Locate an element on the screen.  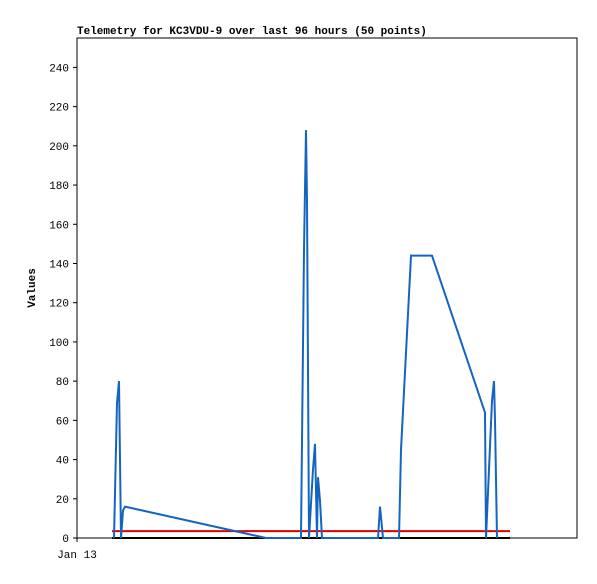
x-tick-label: Jan 13 is located at coordinates (77, 556).